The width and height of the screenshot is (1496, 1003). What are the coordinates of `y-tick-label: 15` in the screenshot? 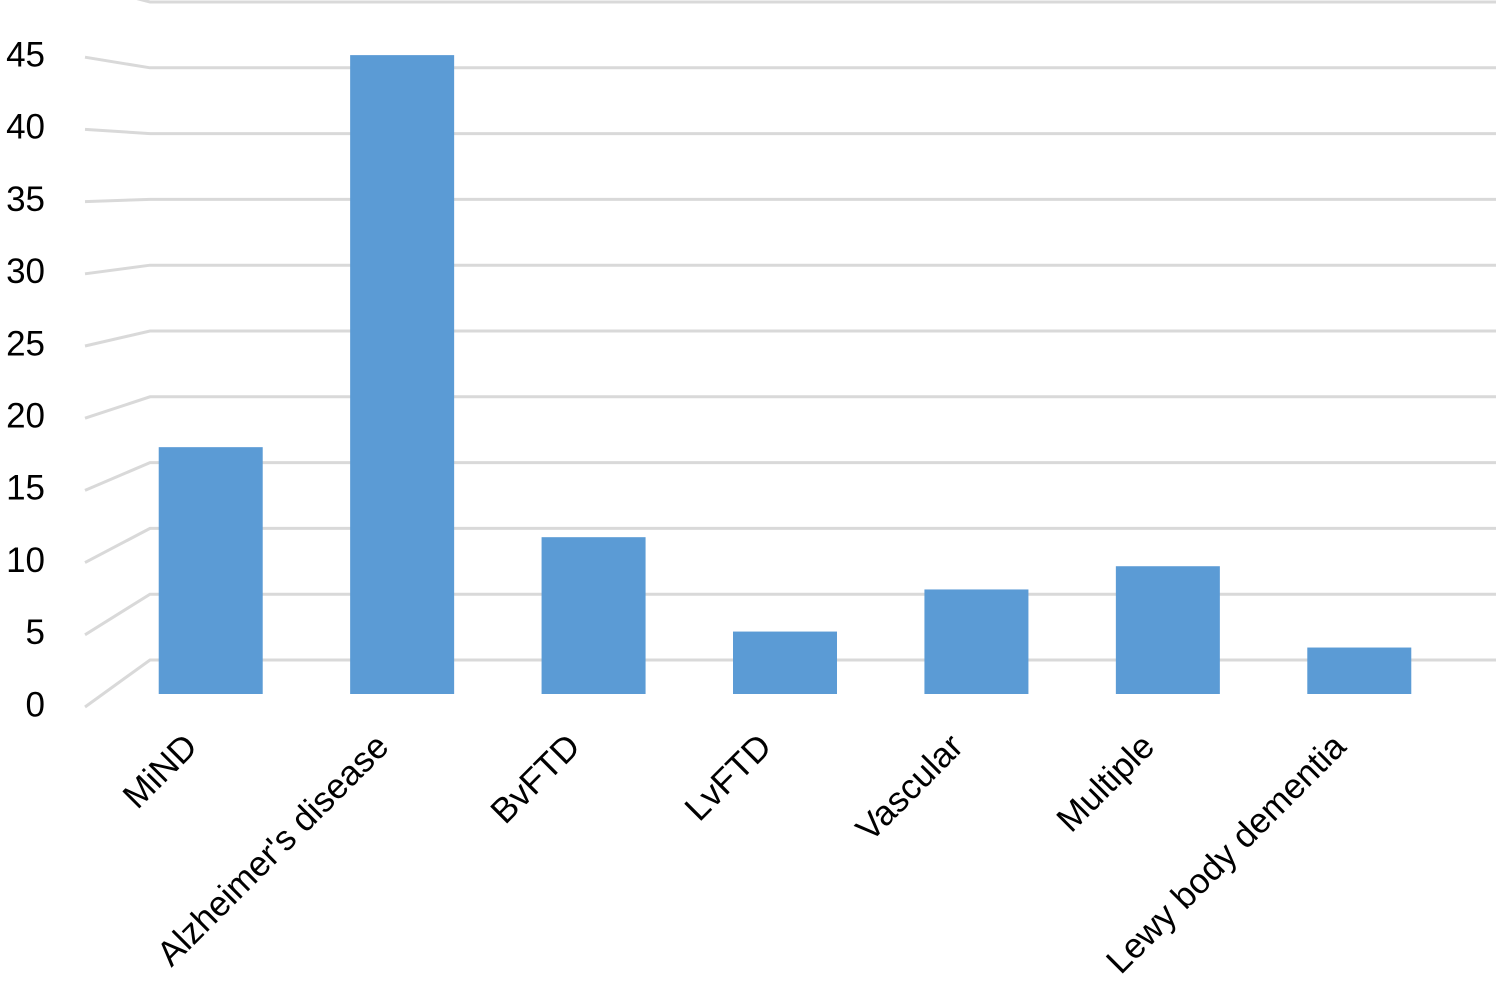 It's located at (25, 488).